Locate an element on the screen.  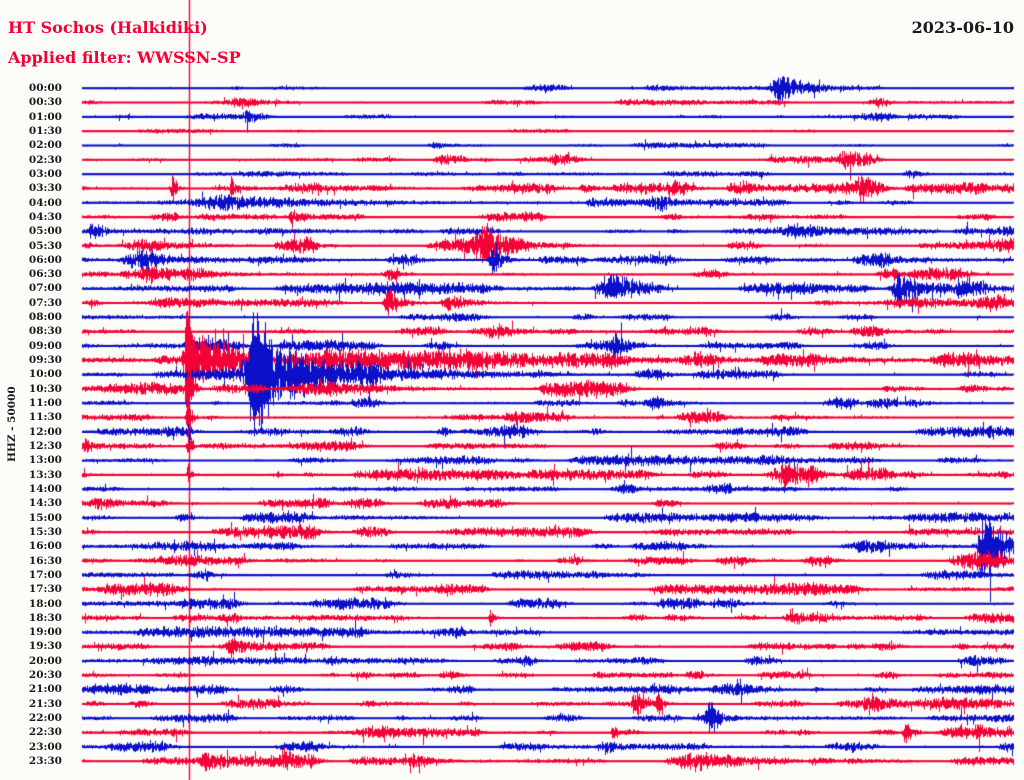
time-label: 21:30 is located at coordinates (45, 703).